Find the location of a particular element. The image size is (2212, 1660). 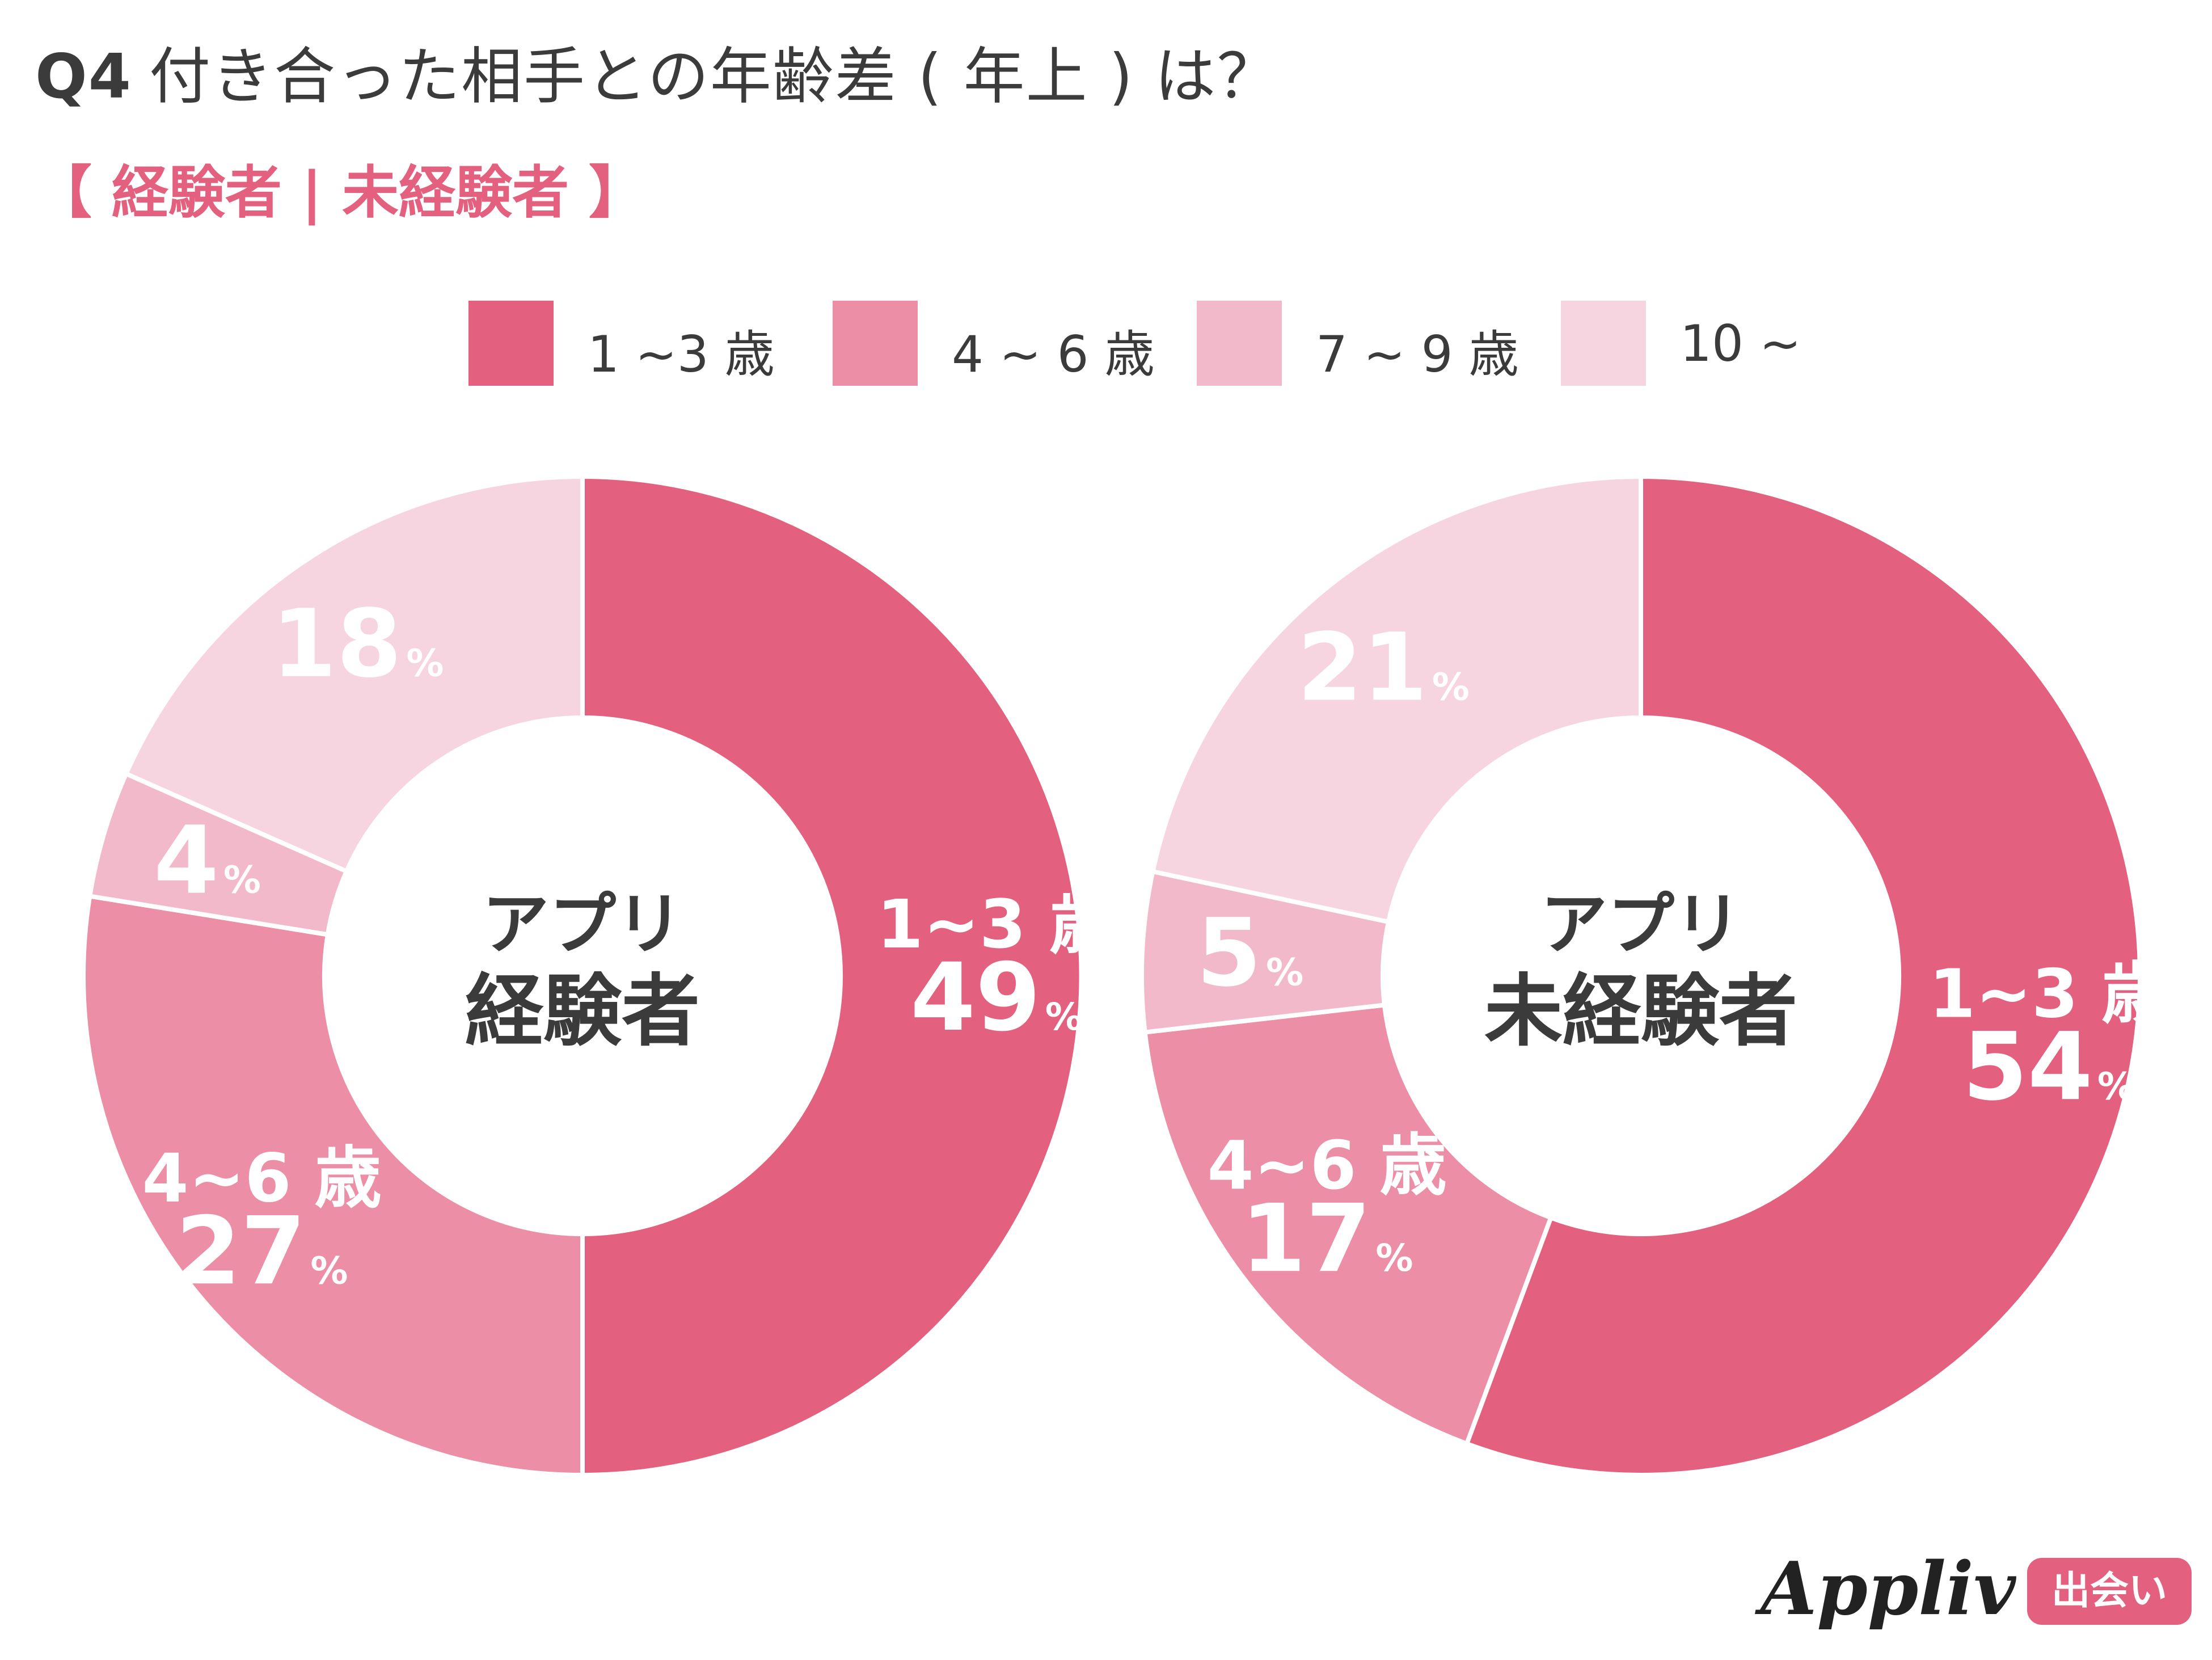

brand-name: Appliv is located at coordinates (1888, 1589).